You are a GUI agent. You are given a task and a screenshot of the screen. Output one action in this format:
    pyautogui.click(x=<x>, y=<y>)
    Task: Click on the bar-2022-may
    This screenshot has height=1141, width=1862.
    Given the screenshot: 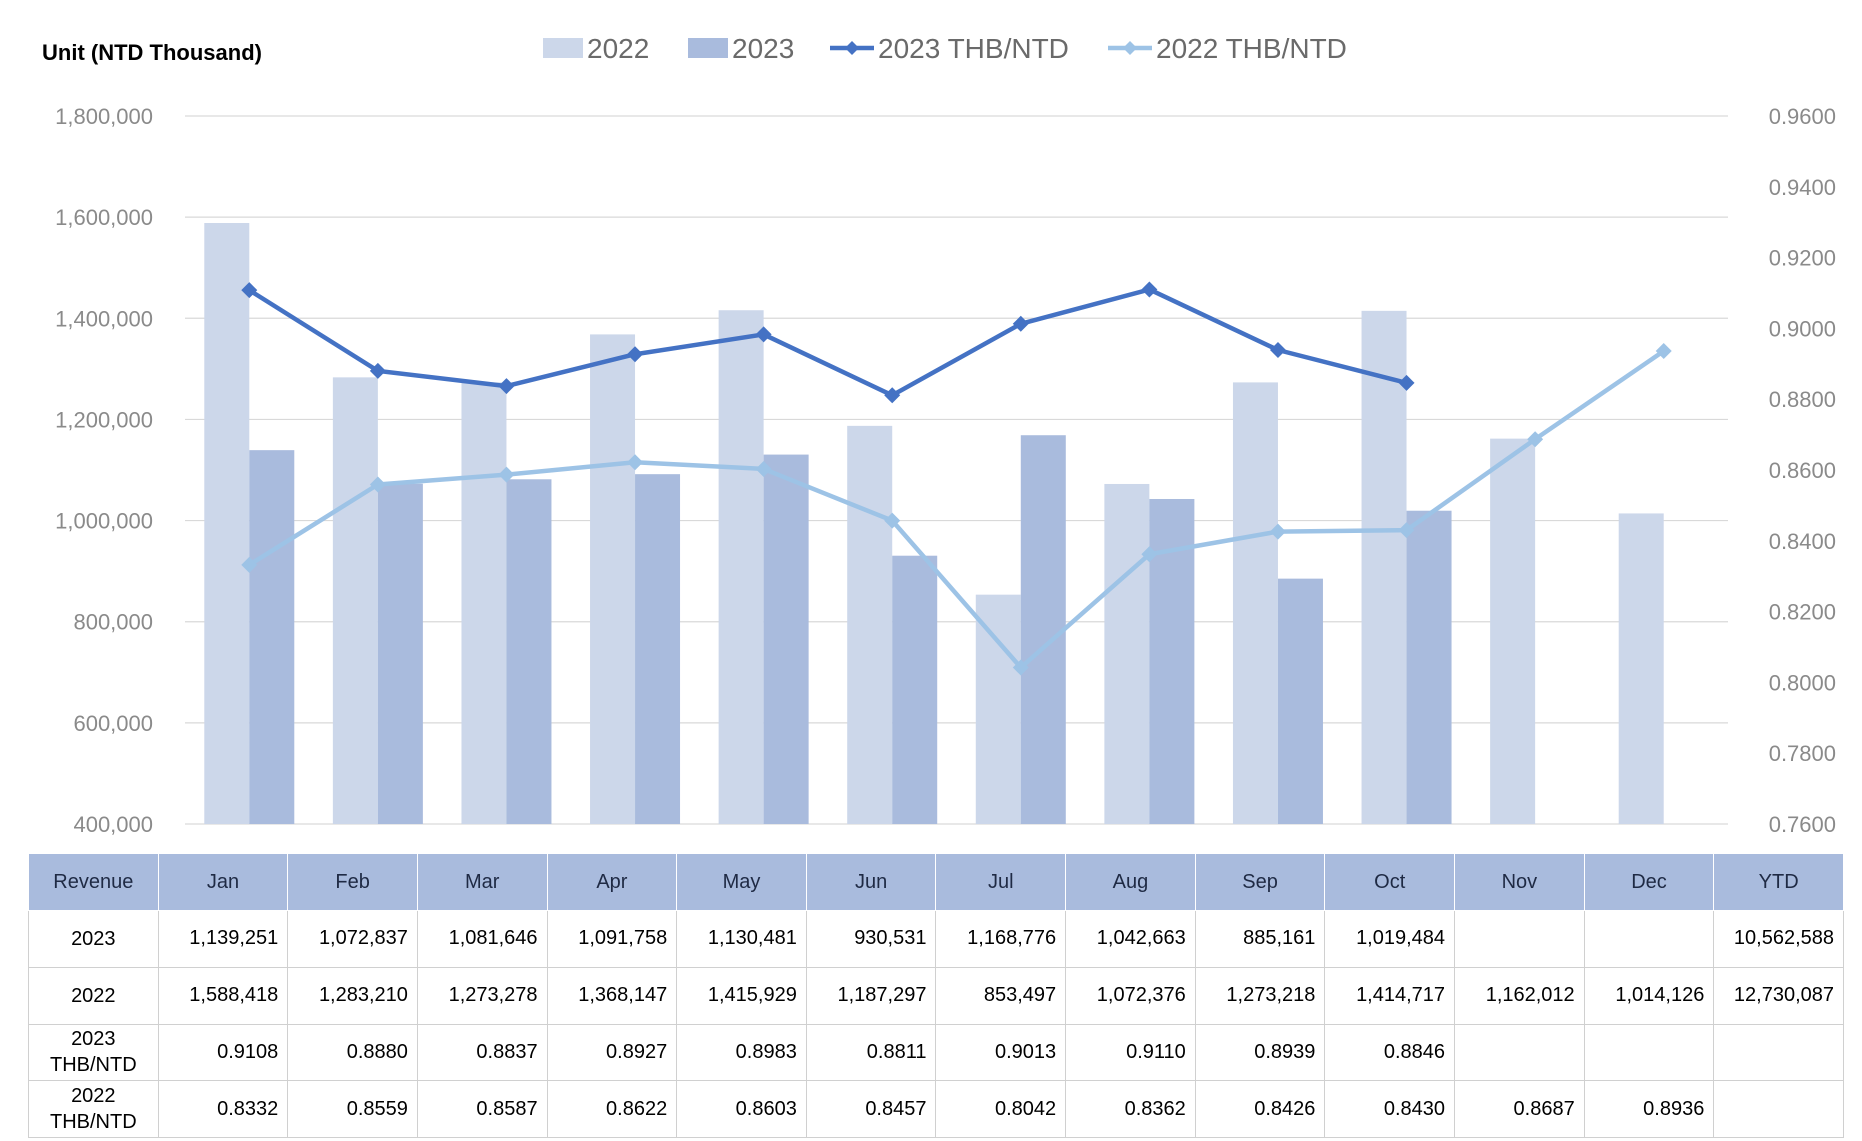 What is the action you would take?
    pyautogui.click(x=741, y=567)
    